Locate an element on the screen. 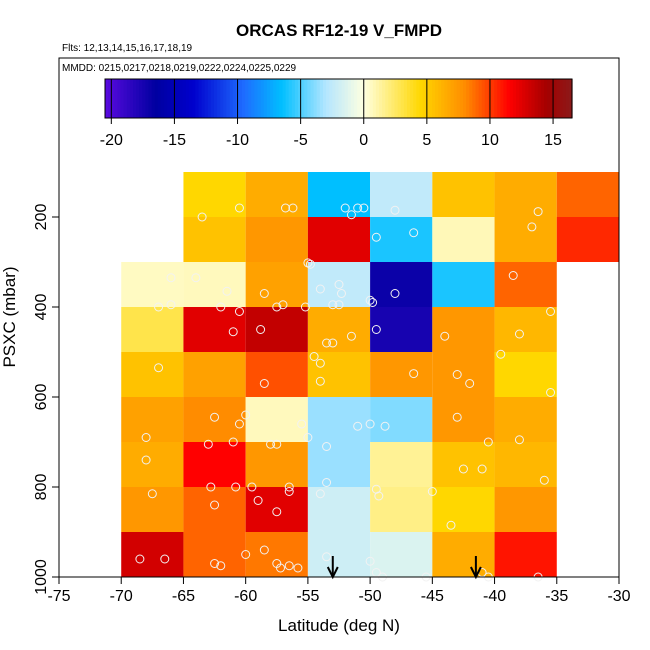 This screenshot has width=650, height=650. y-tick-label: 400 is located at coordinates (41, 307).